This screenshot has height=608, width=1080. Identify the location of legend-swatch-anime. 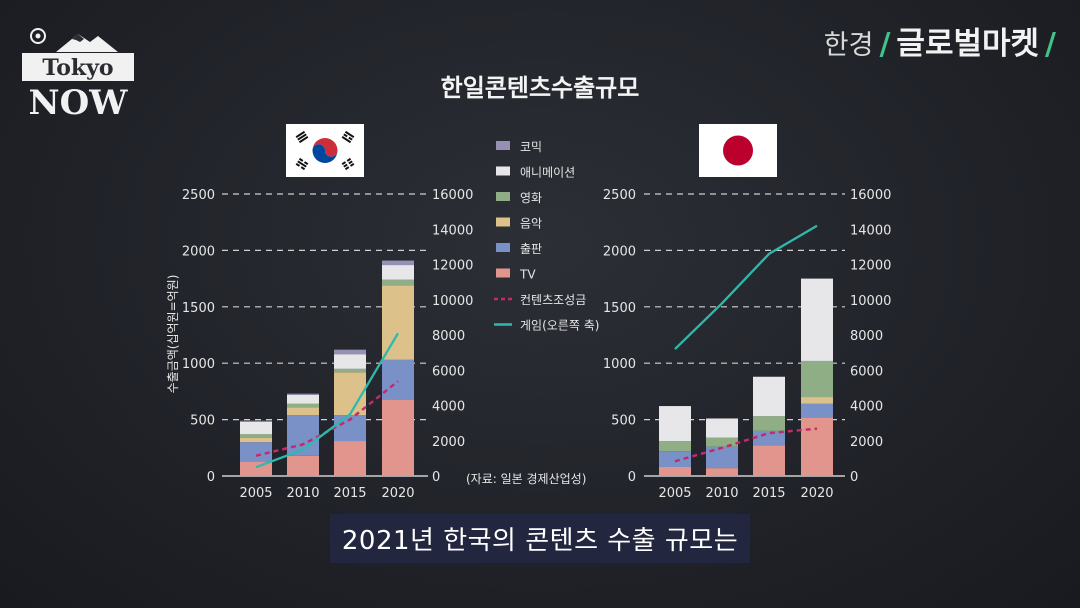
(503, 171).